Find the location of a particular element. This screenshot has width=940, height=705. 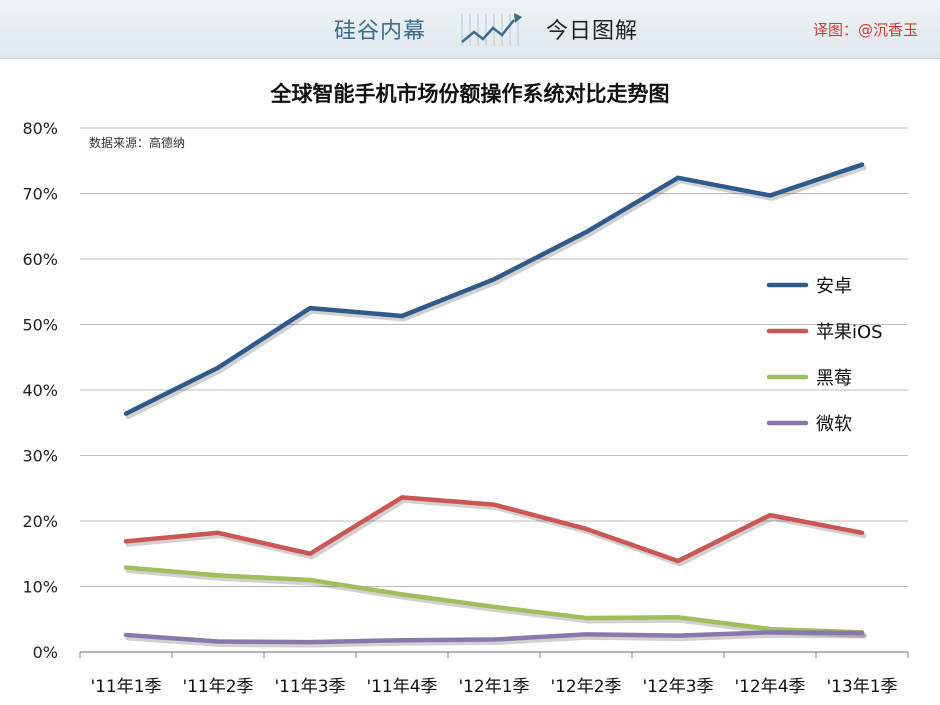

x-tick-label: '11年4季 is located at coordinates (401, 687).